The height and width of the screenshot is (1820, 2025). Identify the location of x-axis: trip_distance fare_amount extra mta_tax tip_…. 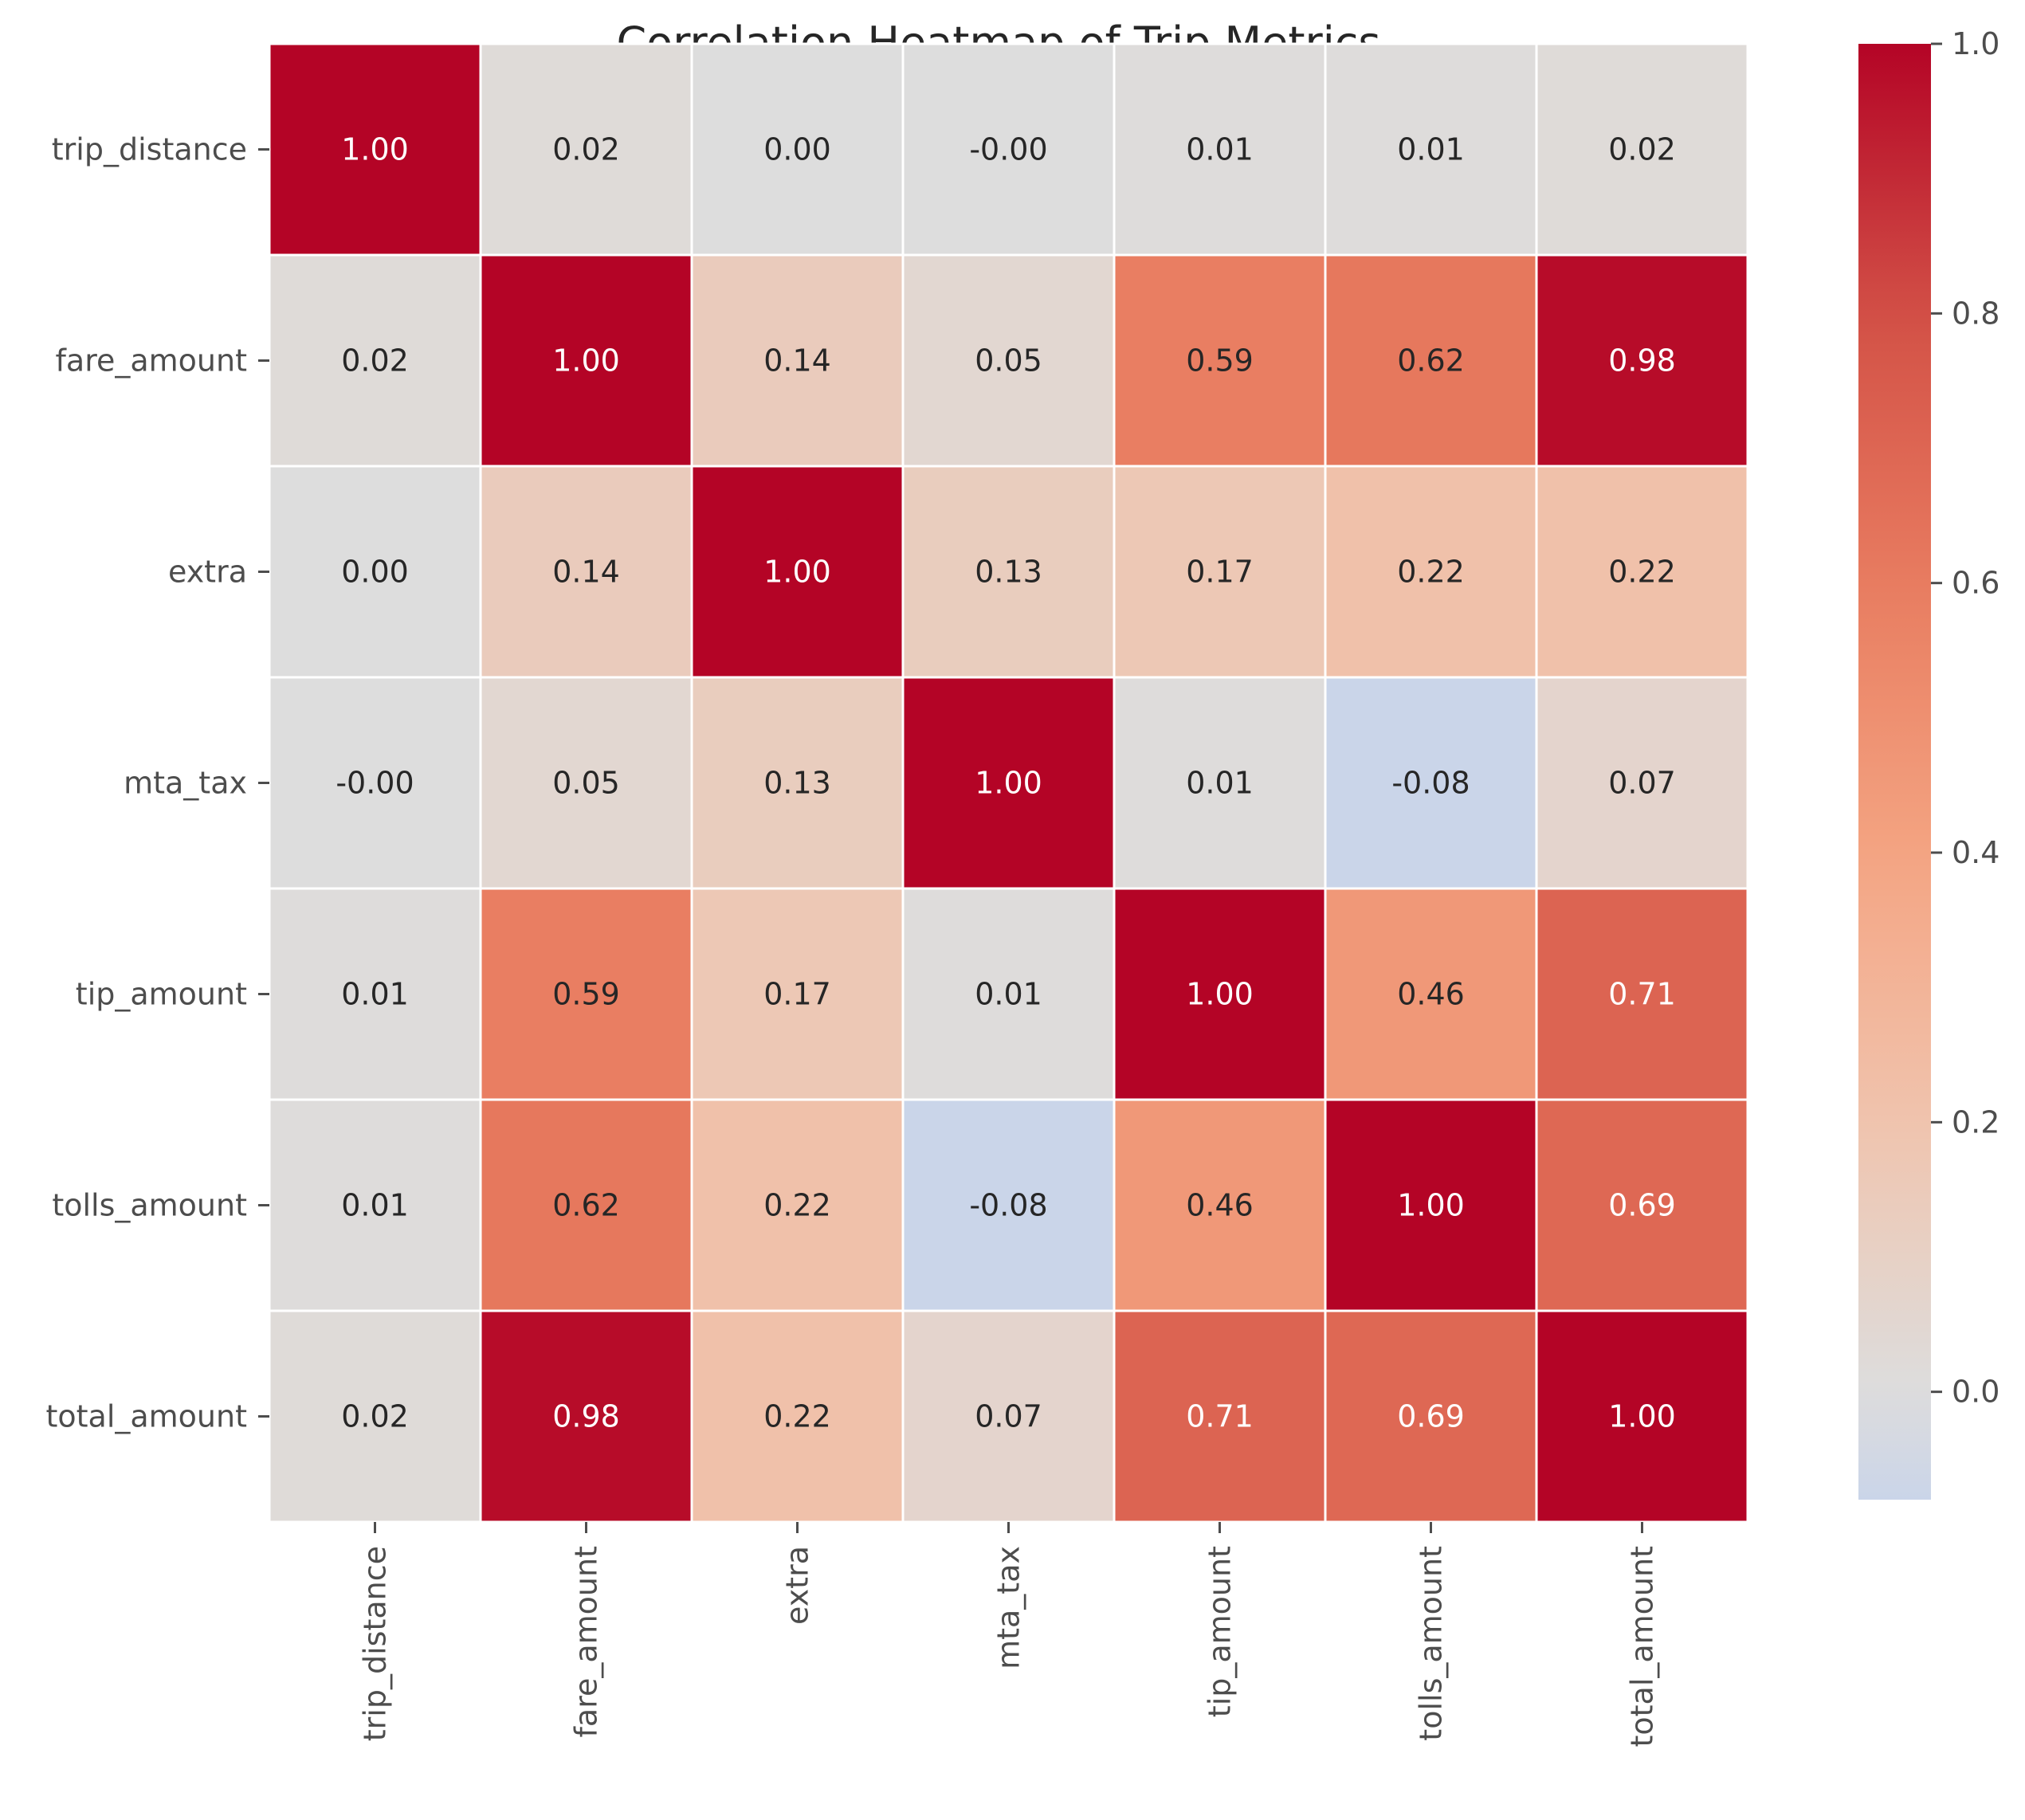
(1009, 1634).